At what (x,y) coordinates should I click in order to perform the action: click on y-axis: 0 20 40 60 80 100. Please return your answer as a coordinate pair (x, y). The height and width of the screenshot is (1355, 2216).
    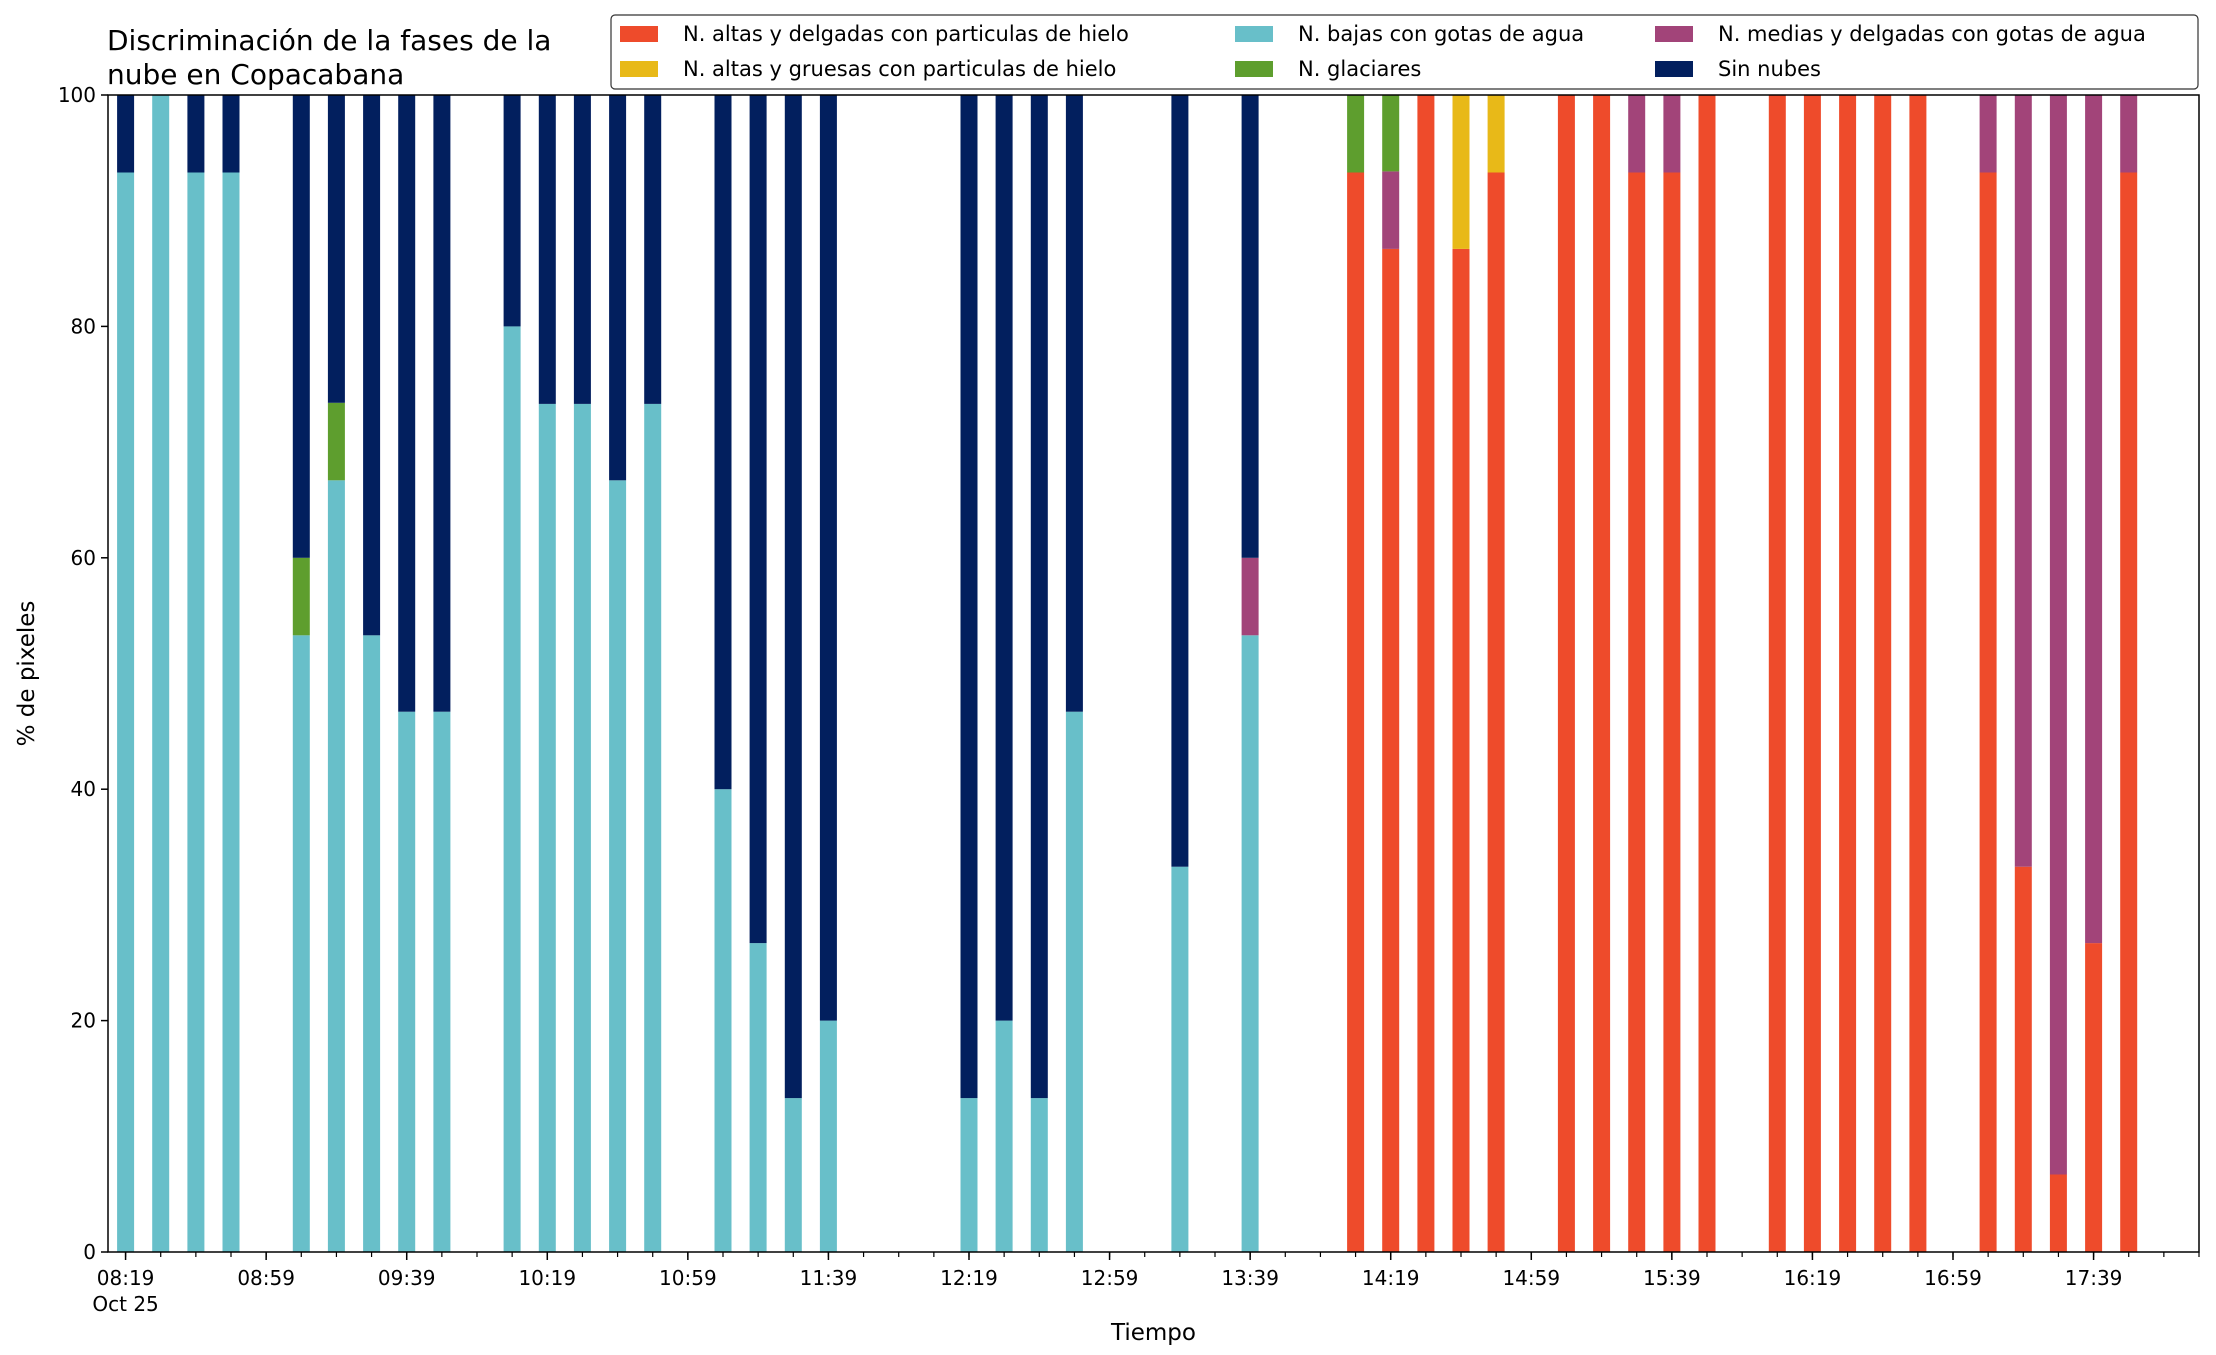
    Looking at the image, I should click on (83, 673).